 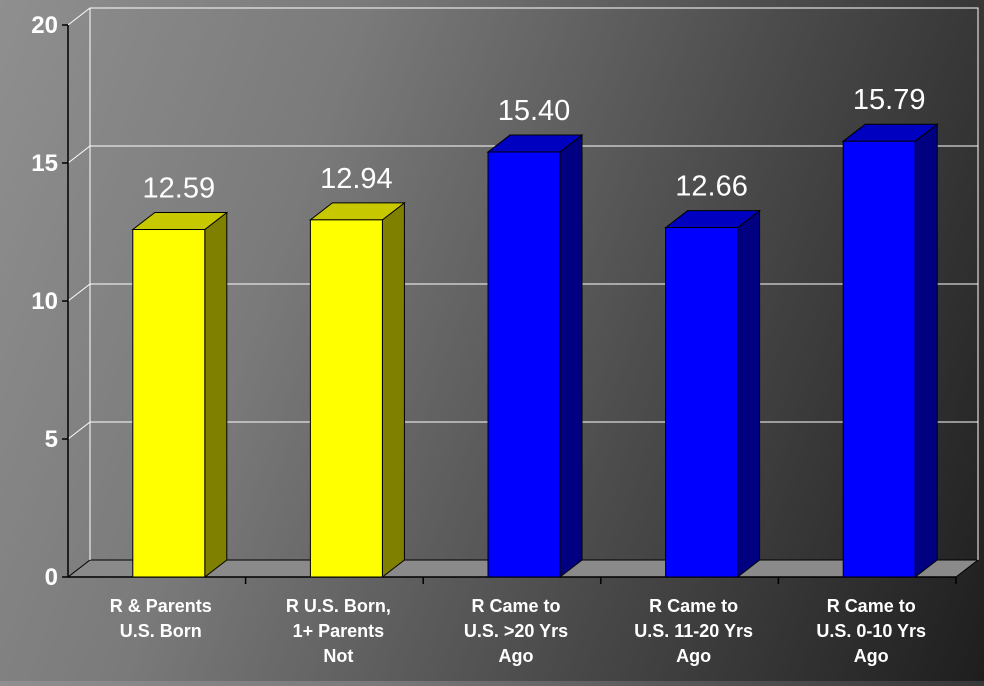 What do you see at coordinates (516, 631) in the screenshot?
I see `x-tick-label: U.S. >20 Yrs` at bounding box center [516, 631].